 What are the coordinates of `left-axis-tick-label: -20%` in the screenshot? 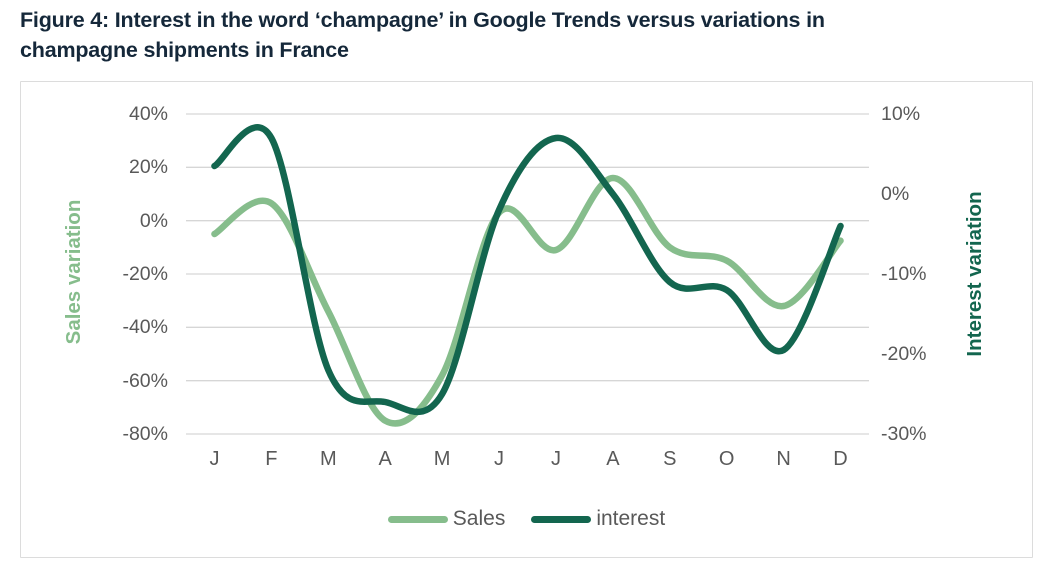 It's located at (145, 274).